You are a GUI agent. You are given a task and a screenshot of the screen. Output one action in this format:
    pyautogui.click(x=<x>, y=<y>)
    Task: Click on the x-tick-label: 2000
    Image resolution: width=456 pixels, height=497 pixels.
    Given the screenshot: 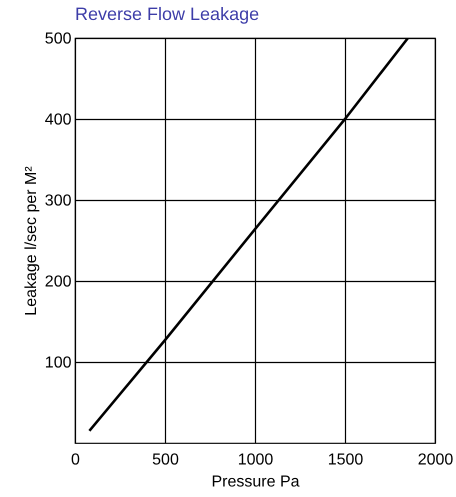 What is the action you would take?
    pyautogui.click(x=436, y=460)
    